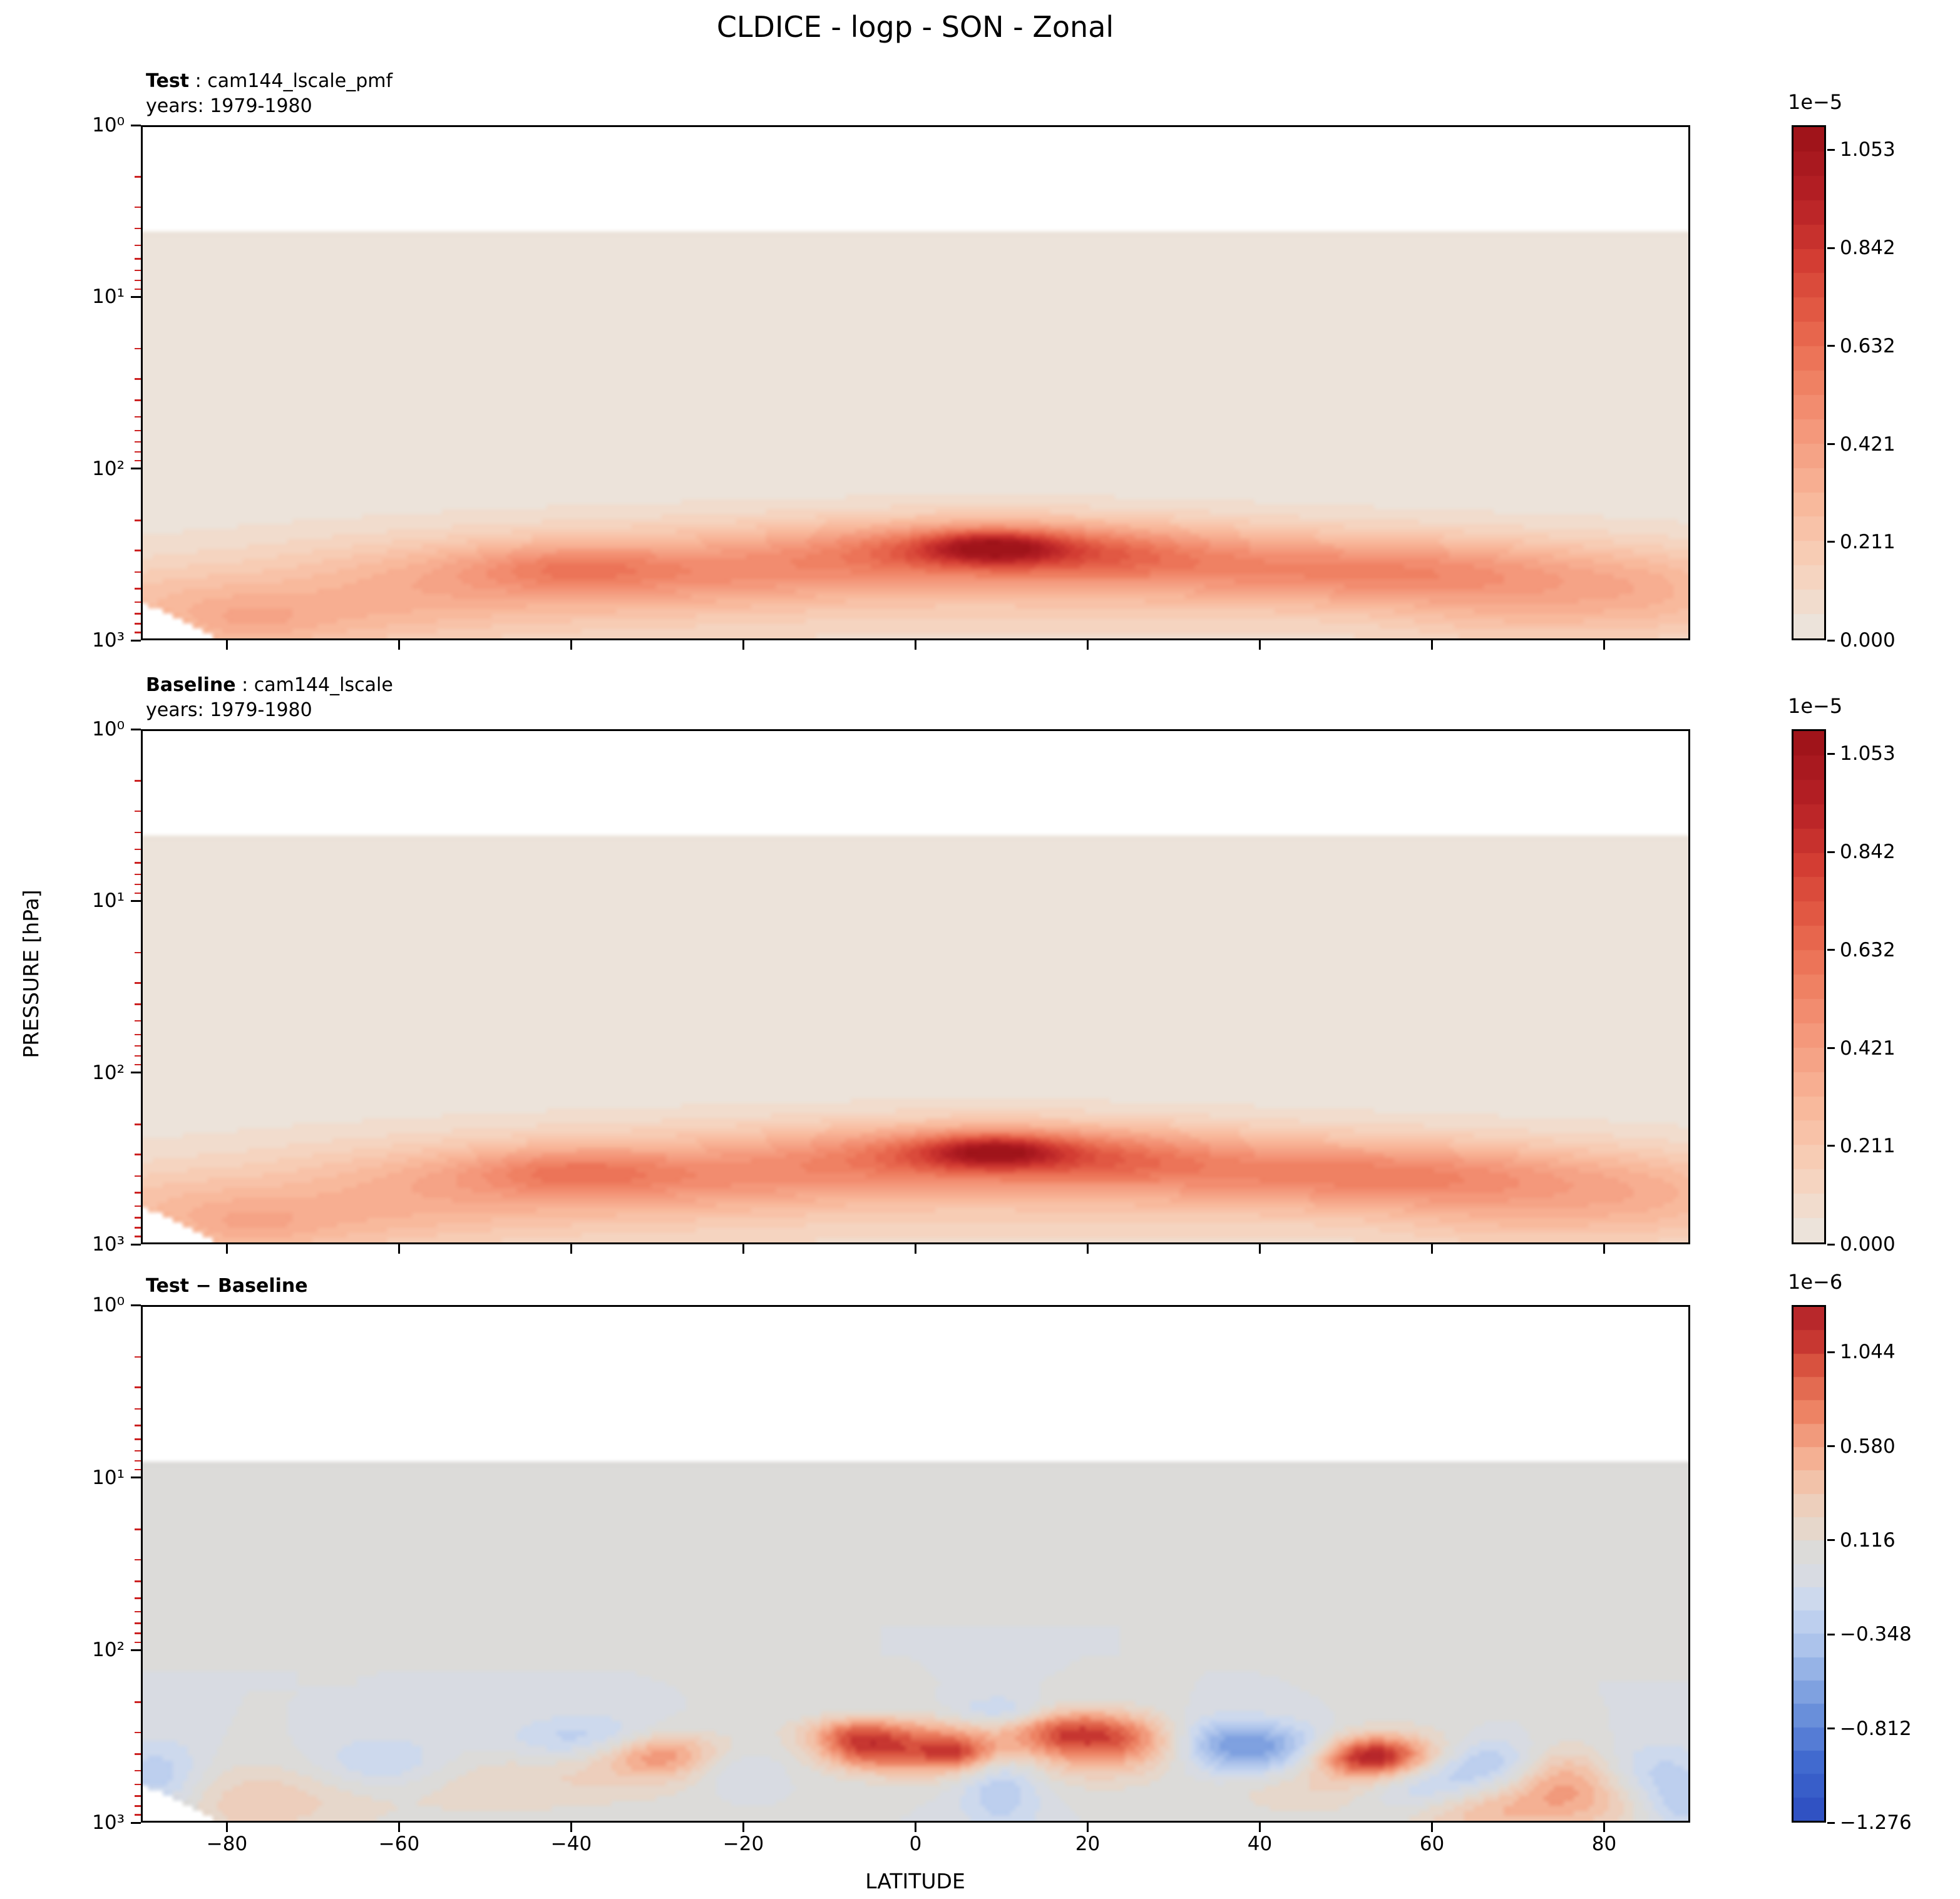  Describe the element at coordinates (1604, 1844) in the screenshot. I see `x-tick-label: 80` at that location.